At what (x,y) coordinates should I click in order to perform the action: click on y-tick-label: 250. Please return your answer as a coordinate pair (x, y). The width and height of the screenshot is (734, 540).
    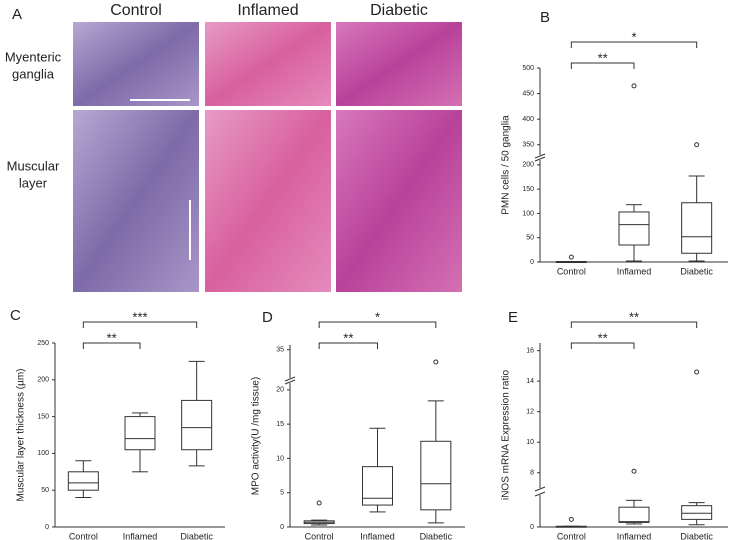
    Looking at the image, I should click on (43, 343).